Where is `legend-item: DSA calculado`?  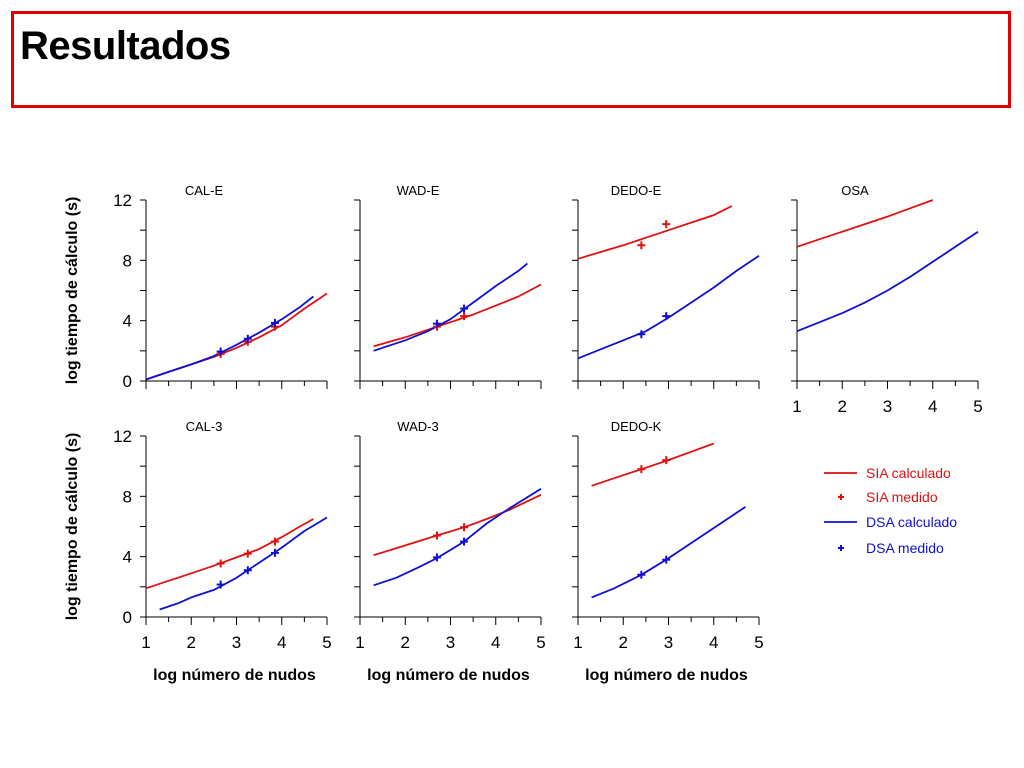 legend-item: DSA calculado is located at coordinates (890, 522).